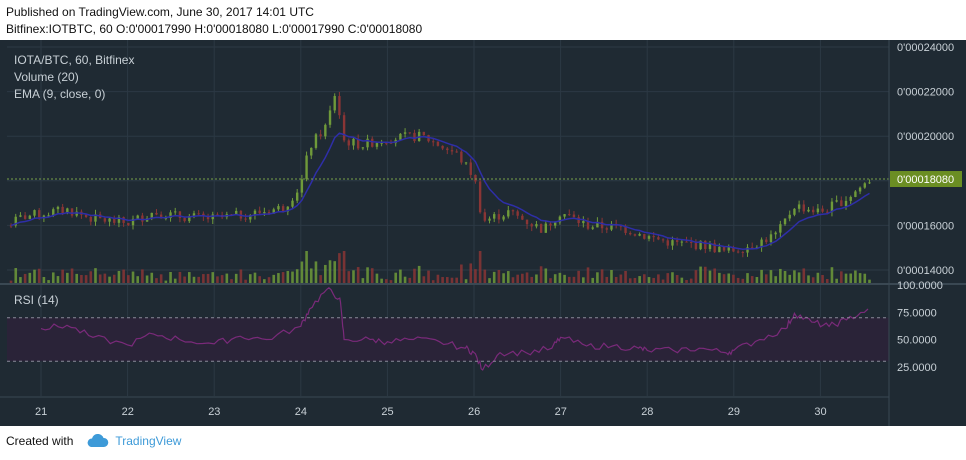 The height and width of the screenshot is (460, 966). Describe the element at coordinates (920, 286) in the screenshot. I see `rsi-tick-label: 100.0000` at that location.